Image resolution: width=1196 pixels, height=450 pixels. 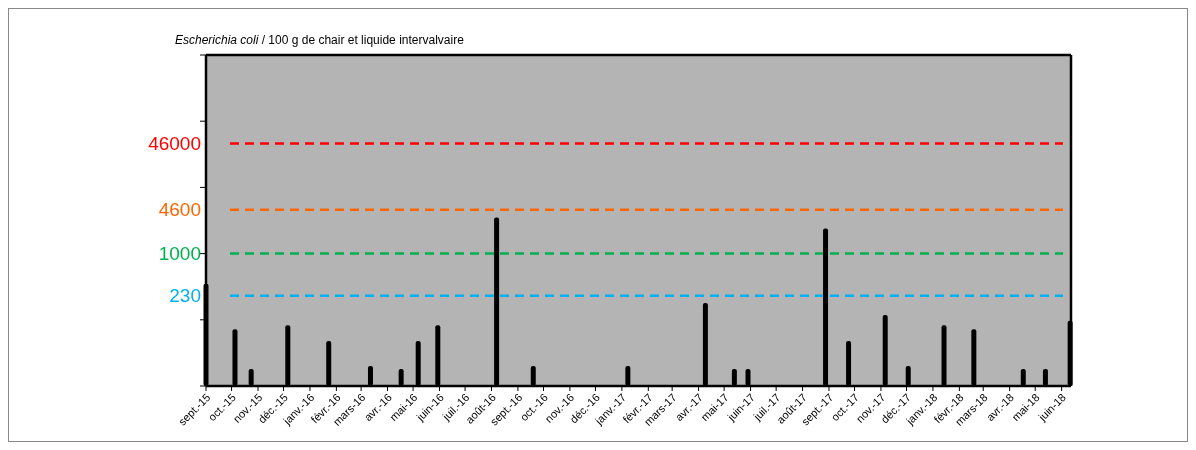 I want to click on y-tick-label: 4600, so click(x=179, y=209).